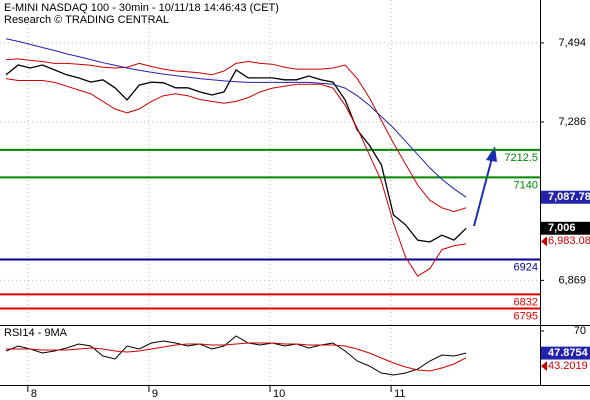 The image size is (590, 400). Describe the element at coordinates (86, 20) in the screenshot. I see `chart-subtitle: Research © TRADING CENTRAL` at that location.